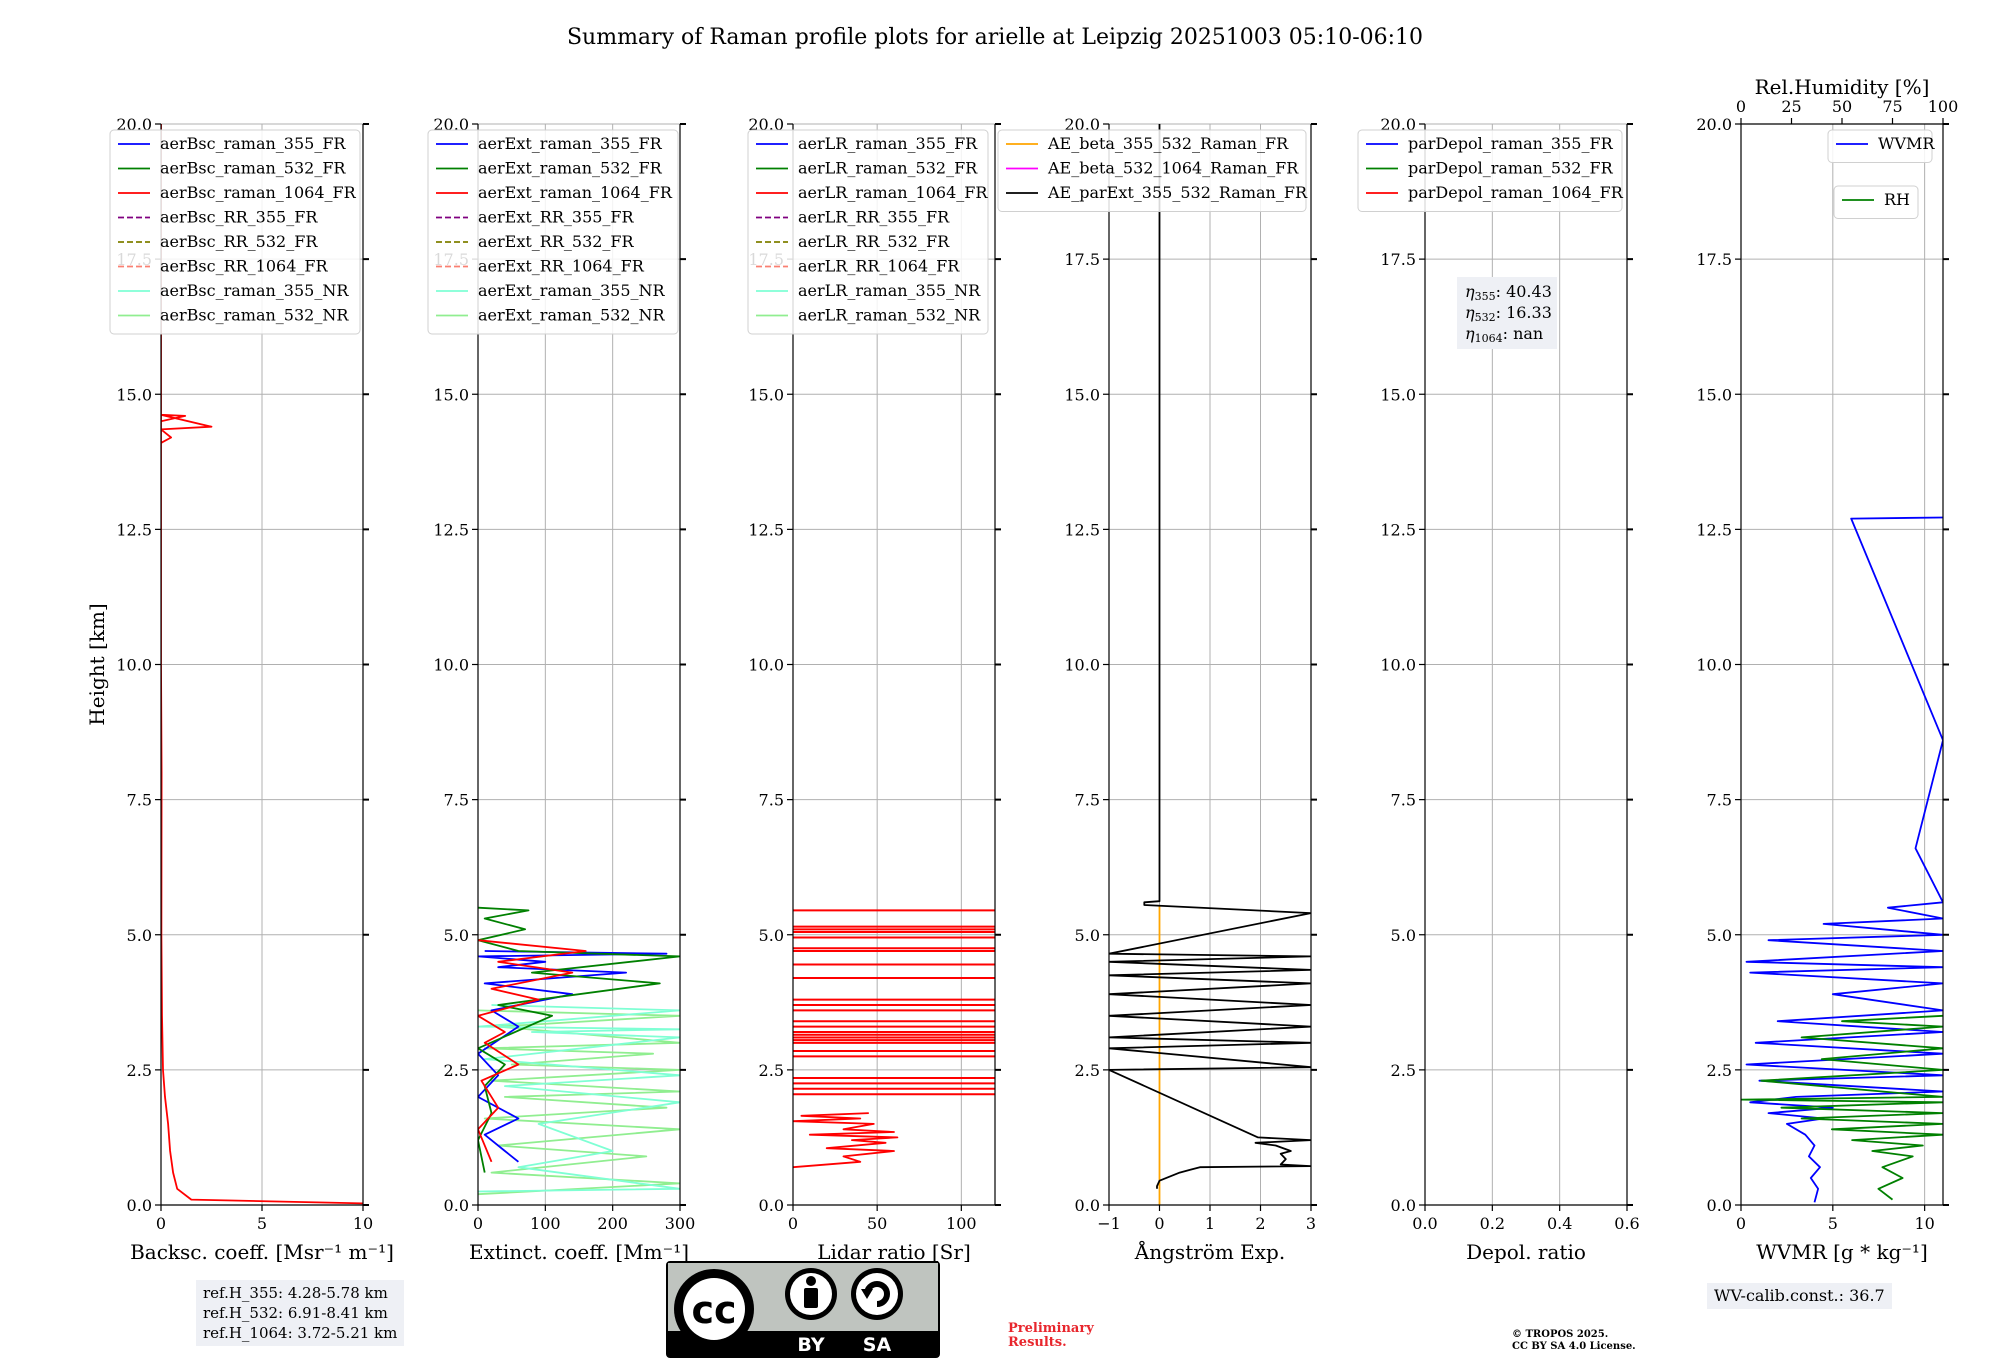 This screenshot has width=2000, height=1360. I want to click on series-aerExt_raman_355_FR, so click(573, 1056).